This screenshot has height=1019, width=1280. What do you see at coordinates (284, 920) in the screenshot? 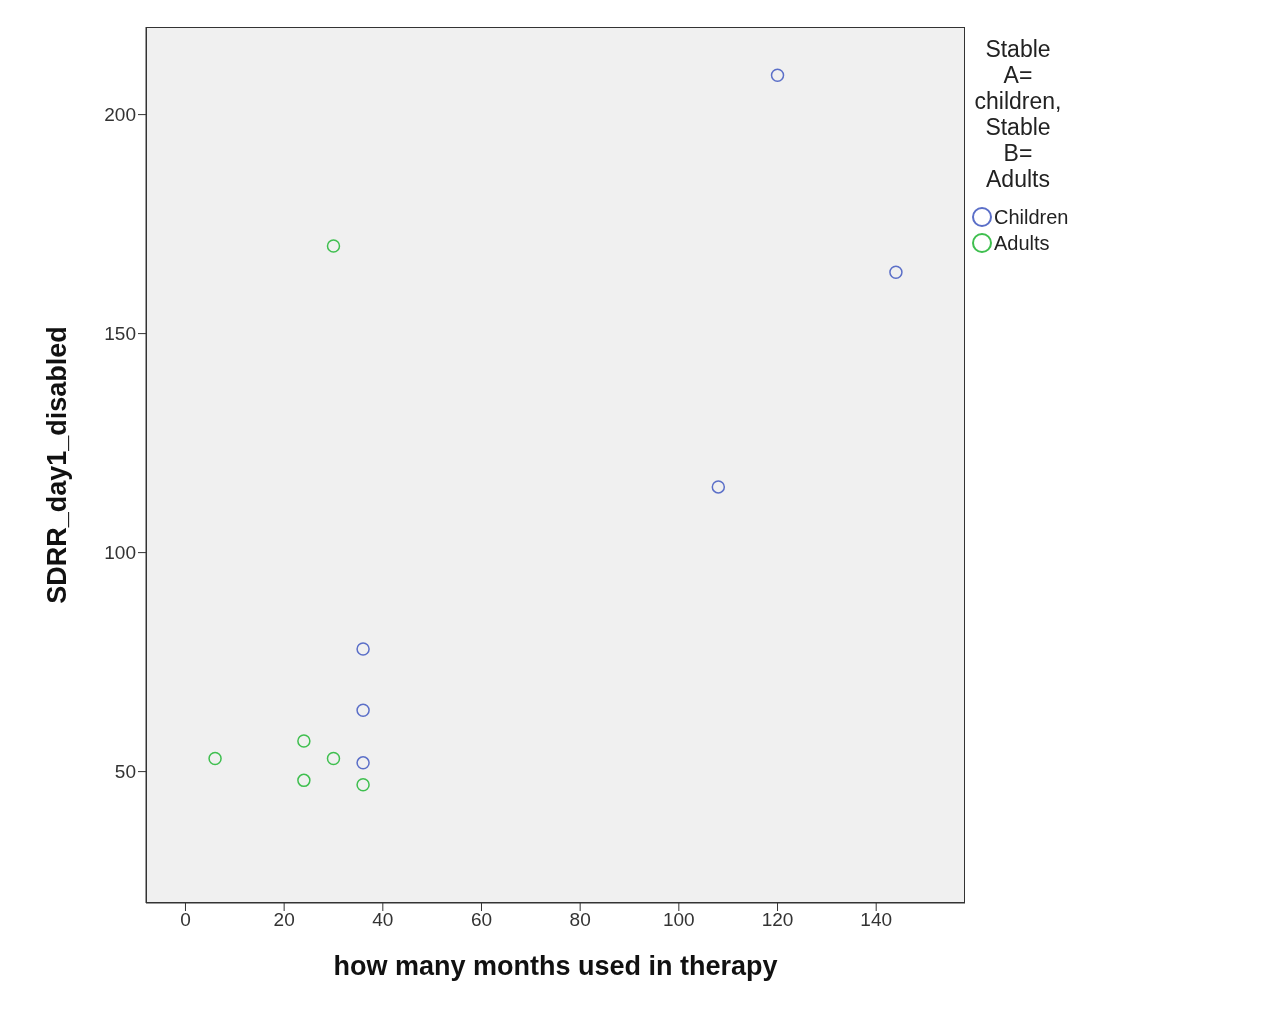
I see `x-tick-label: 20` at bounding box center [284, 920].